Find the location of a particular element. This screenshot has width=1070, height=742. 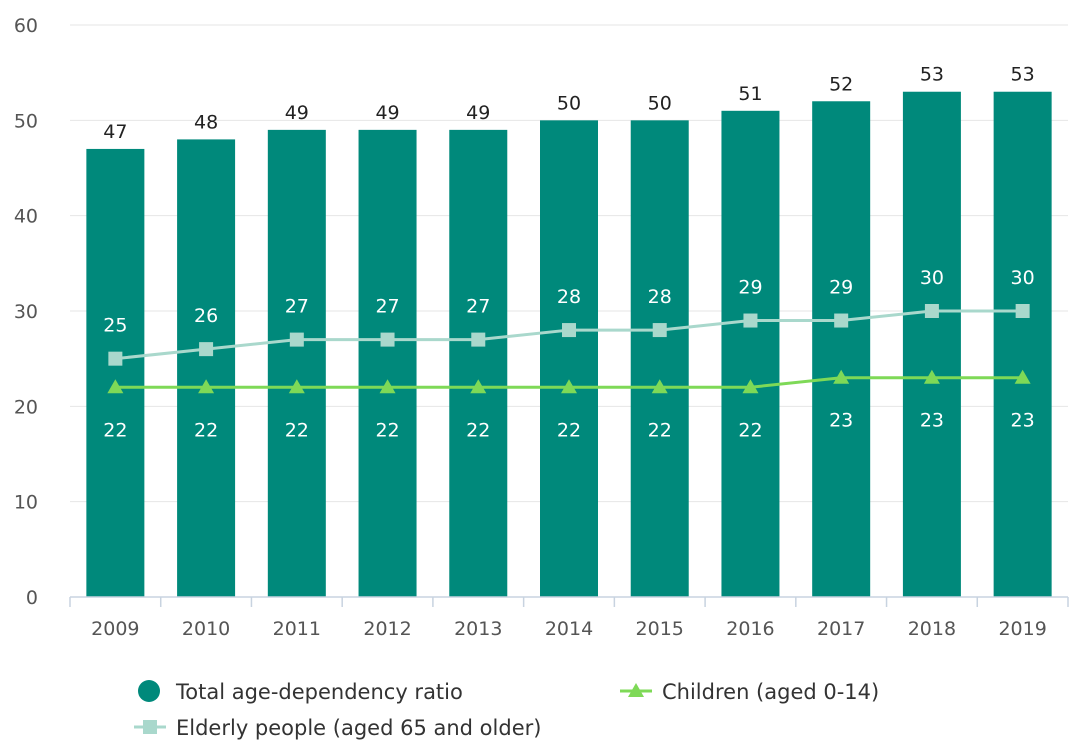

line-series is located at coordinates (569, 349).